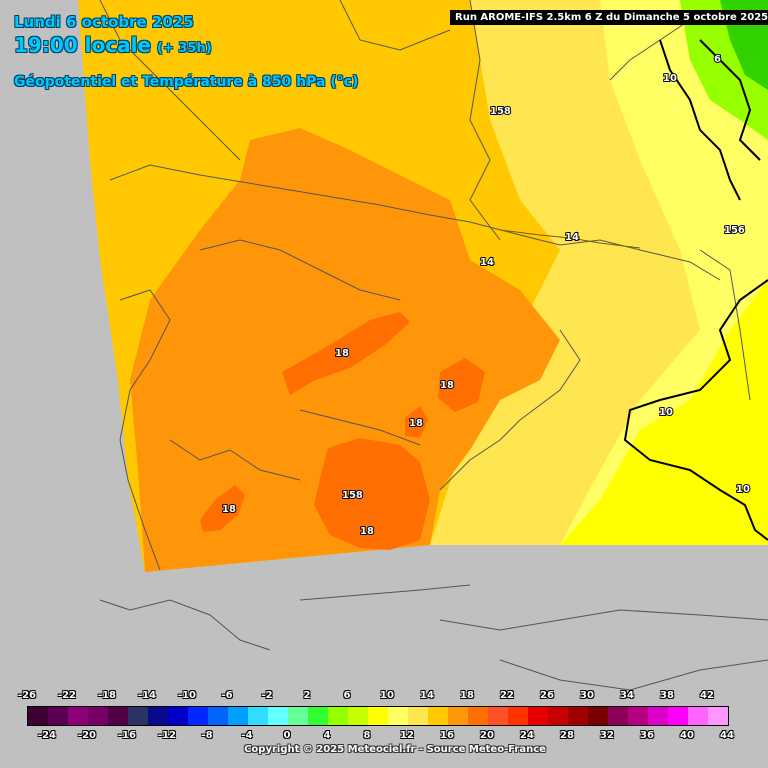 Image resolution: width=768 pixels, height=768 pixels. What do you see at coordinates (461, 385) in the screenshot?
I see `zone-18-20-east` at bounding box center [461, 385].